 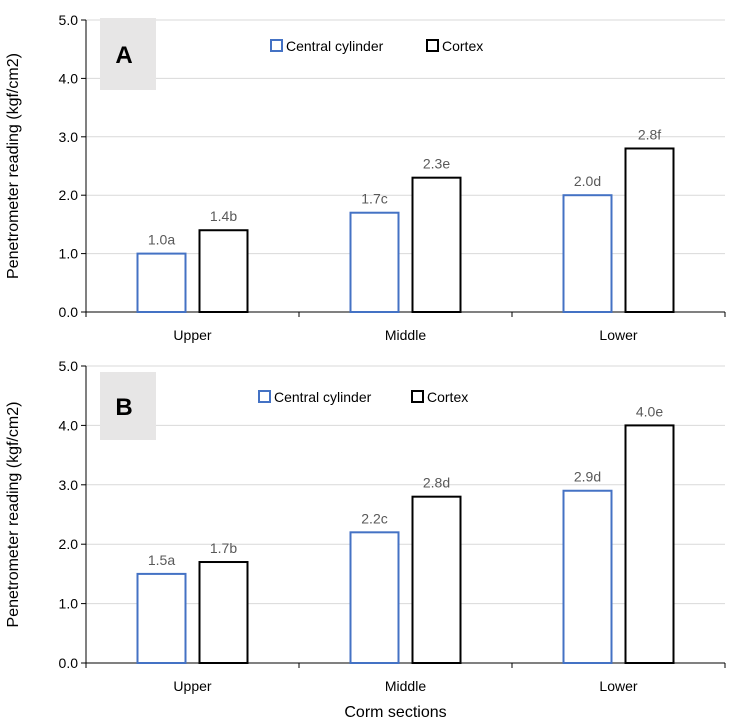 What do you see at coordinates (587, 477) in the screenshot?
I see `data-label: 2.9d` at bounding box center [587, 477].